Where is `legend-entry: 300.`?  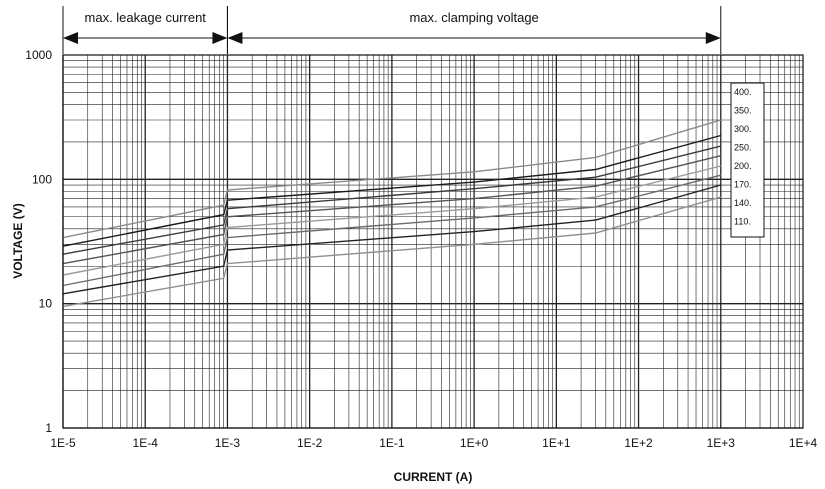 legend-entry: 300. is located at coordinates (743, 129).